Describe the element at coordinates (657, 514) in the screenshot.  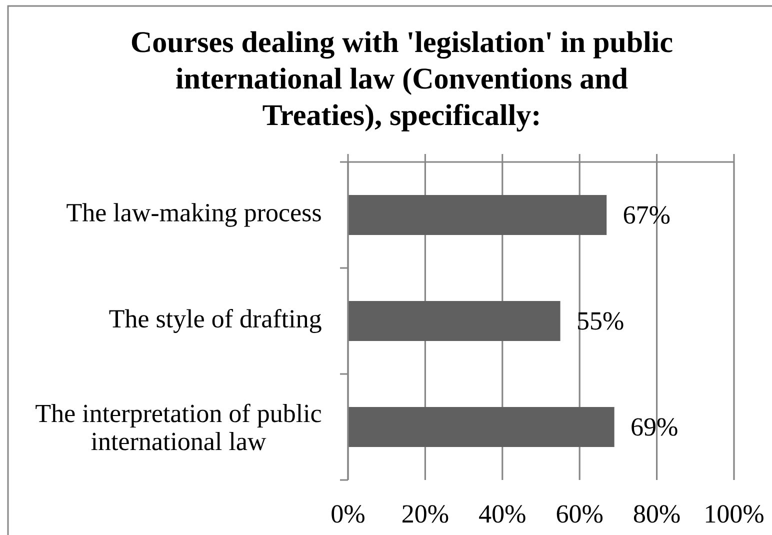
I see `x-tick-label: 80%` at that location.